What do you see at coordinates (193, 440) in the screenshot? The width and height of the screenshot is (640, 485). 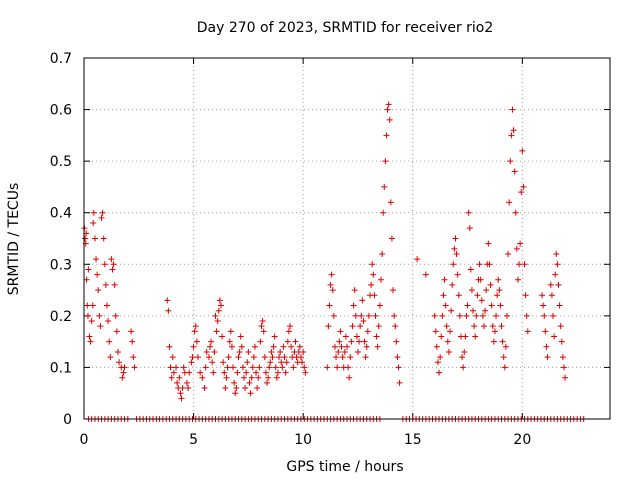 I see `x-tick-label: 5` at bounding box center [193, 440].